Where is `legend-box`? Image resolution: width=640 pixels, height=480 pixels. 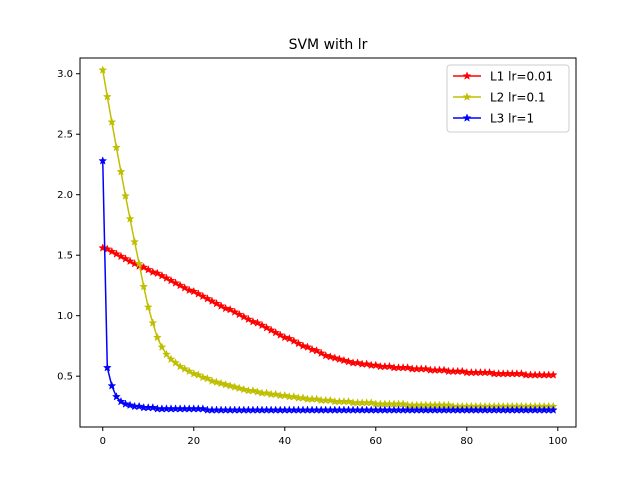
legend-box is located at coordinates (508, 98).